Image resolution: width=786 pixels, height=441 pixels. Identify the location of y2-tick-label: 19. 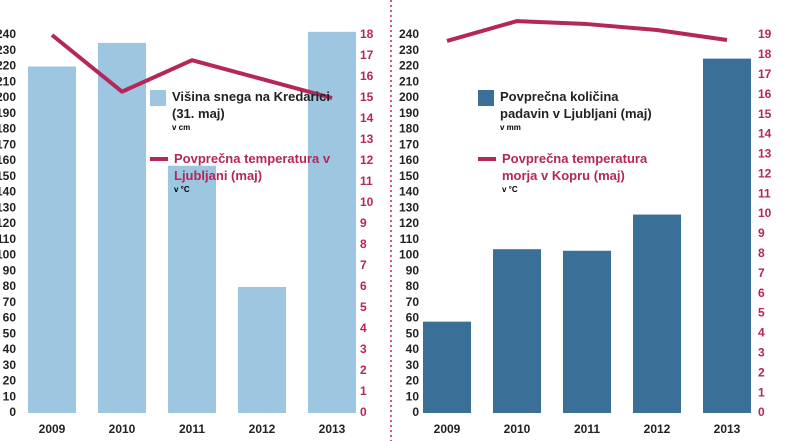
(765, 34).